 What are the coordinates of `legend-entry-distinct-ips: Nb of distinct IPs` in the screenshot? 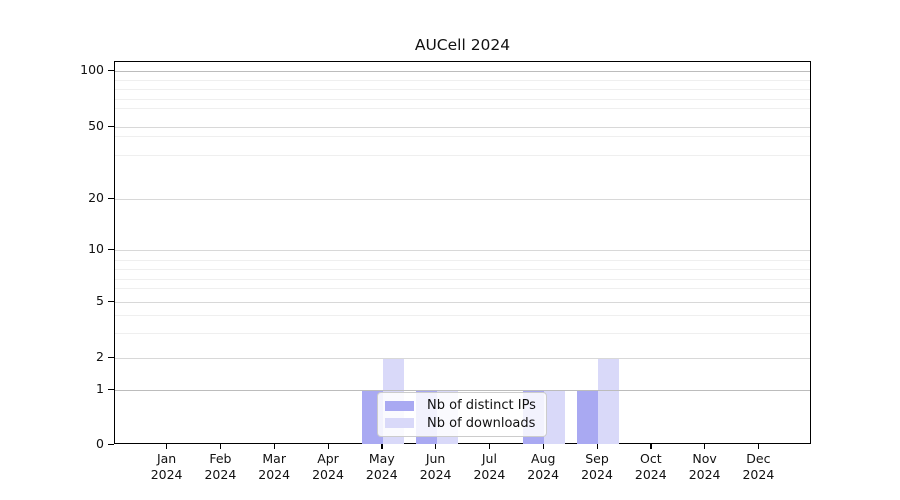 It's located at (461, 406).